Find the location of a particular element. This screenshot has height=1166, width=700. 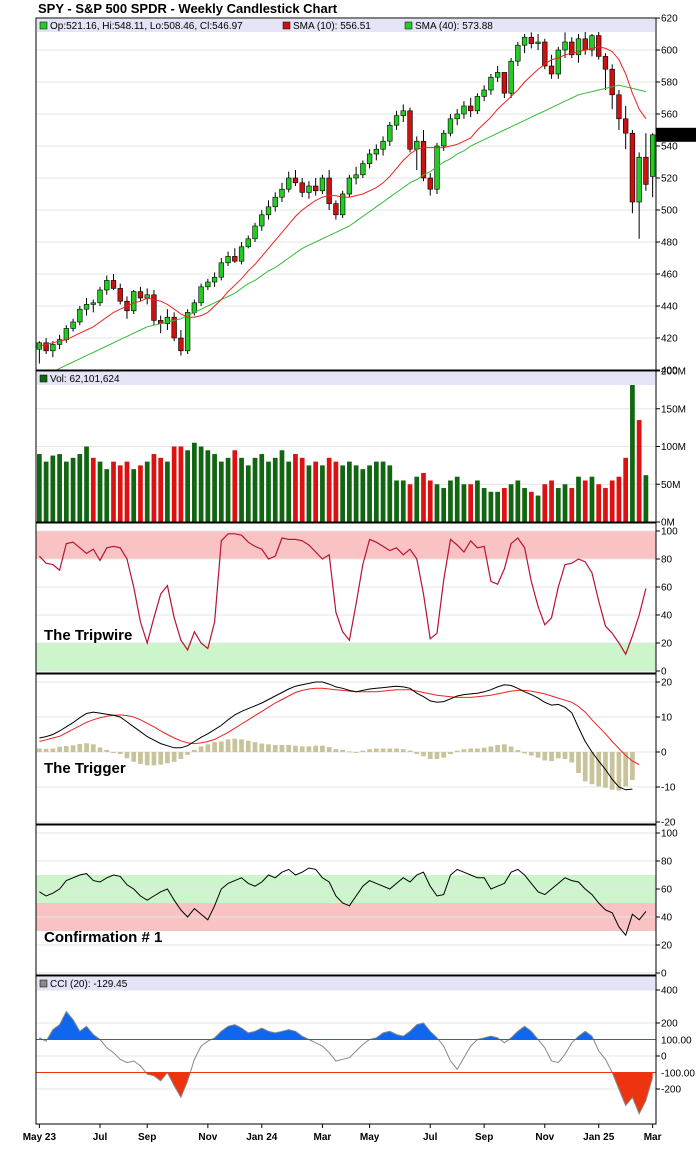

rsi-axis-tick-label: 0 is located at coordinates (664, 974).